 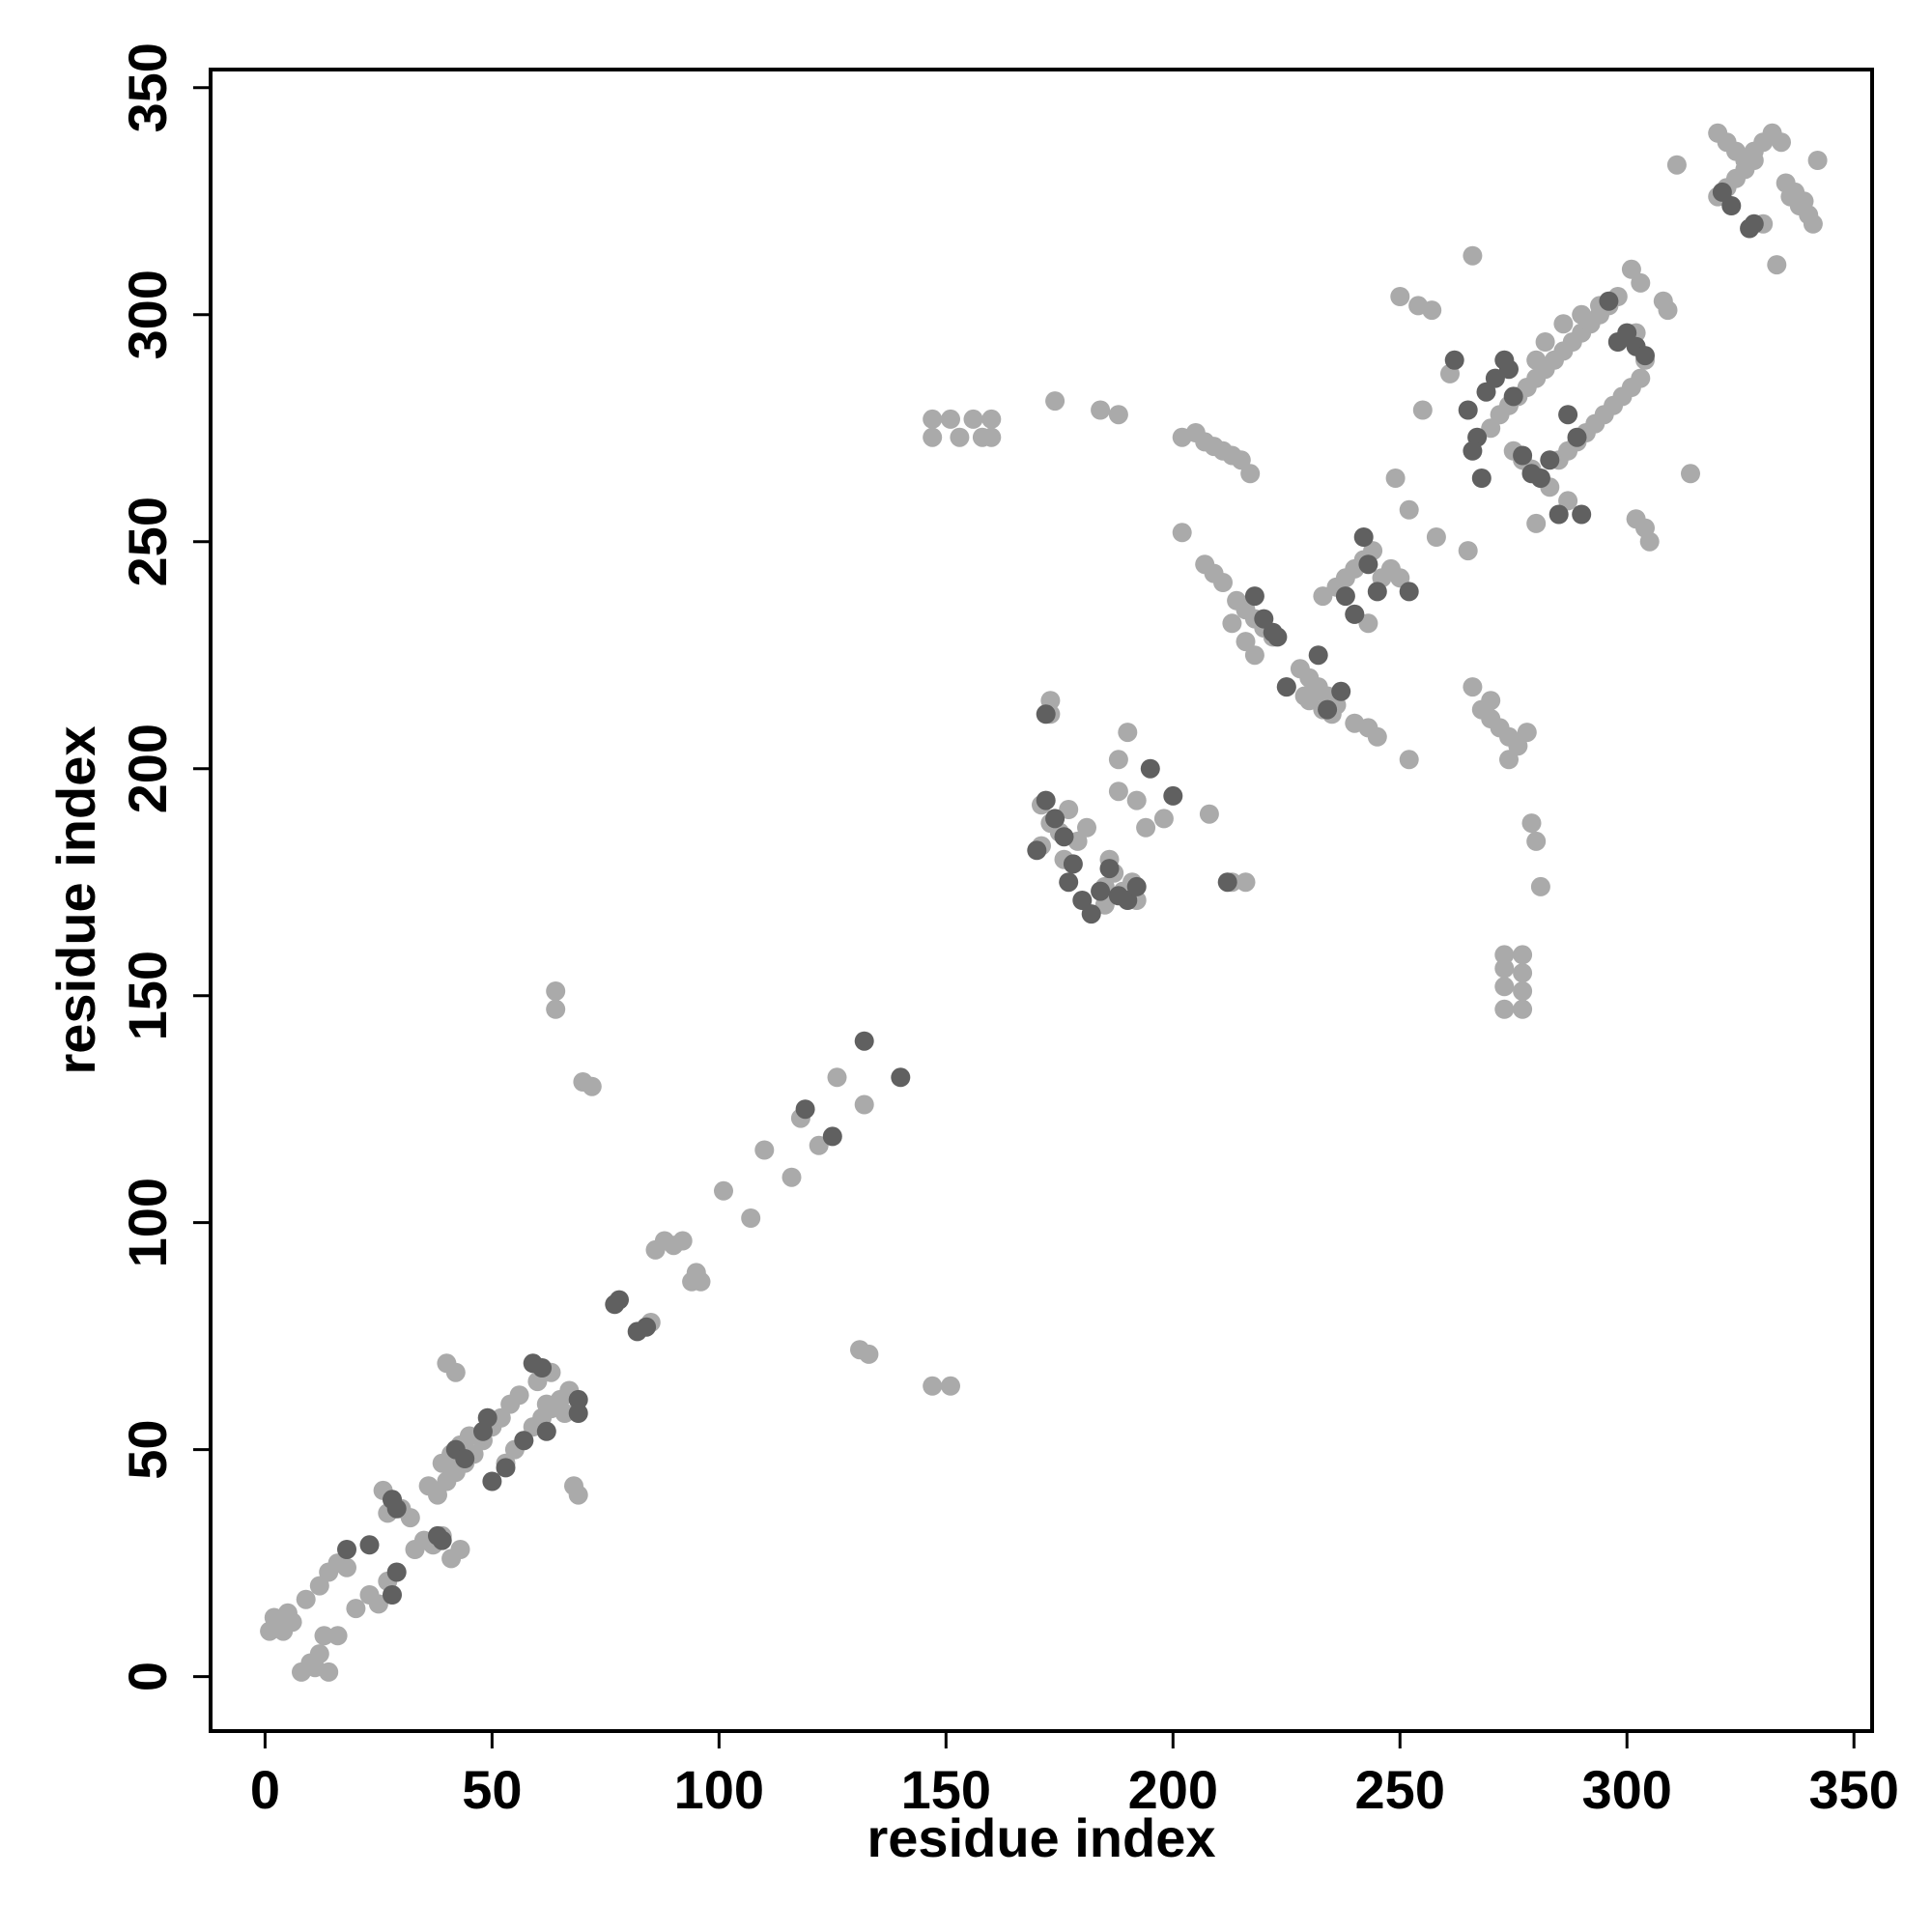 I want to click on y-tick-label-300: 300, so click(x=147, y=314).